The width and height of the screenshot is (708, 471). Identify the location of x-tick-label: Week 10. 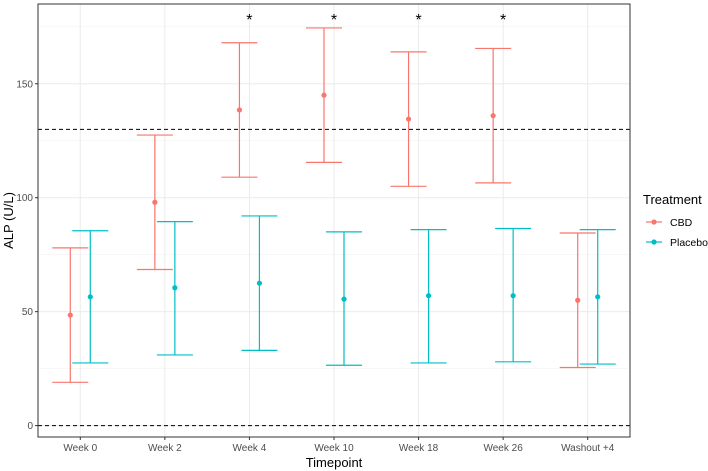
(334, 448).